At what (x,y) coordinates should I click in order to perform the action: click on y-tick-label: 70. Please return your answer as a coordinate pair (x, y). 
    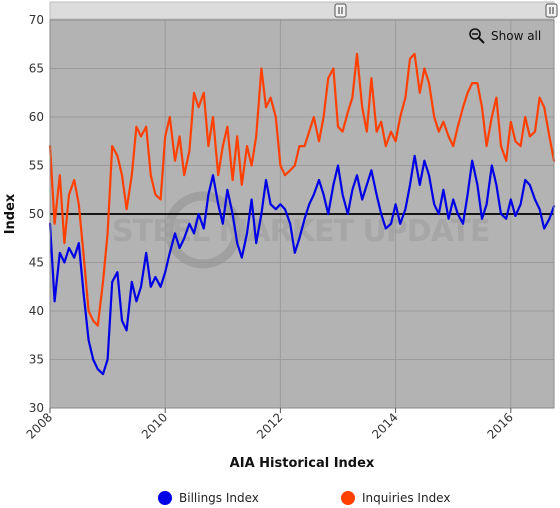
    Looking at the image, I should click on (36, 20).